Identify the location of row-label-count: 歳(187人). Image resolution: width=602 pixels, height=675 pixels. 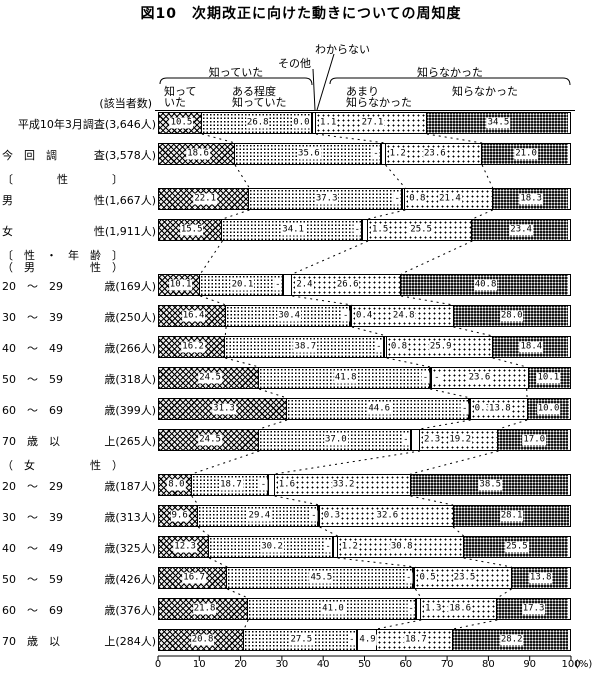
(130, 486).